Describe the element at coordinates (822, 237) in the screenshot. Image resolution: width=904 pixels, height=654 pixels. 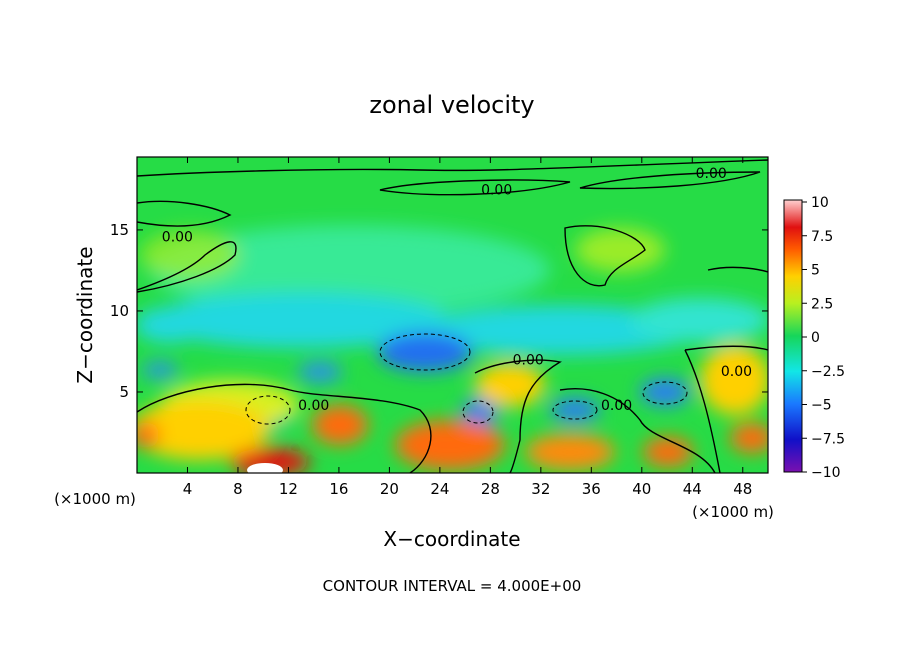
I see `colorbar-label: 7.5` at that location.